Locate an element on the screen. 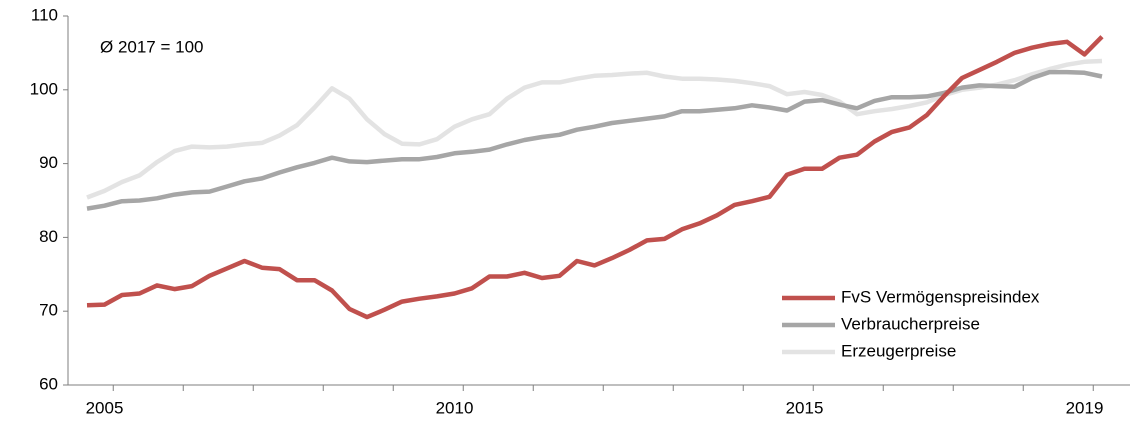  y-tick-label: 70 is located at coordinates (48, 310).